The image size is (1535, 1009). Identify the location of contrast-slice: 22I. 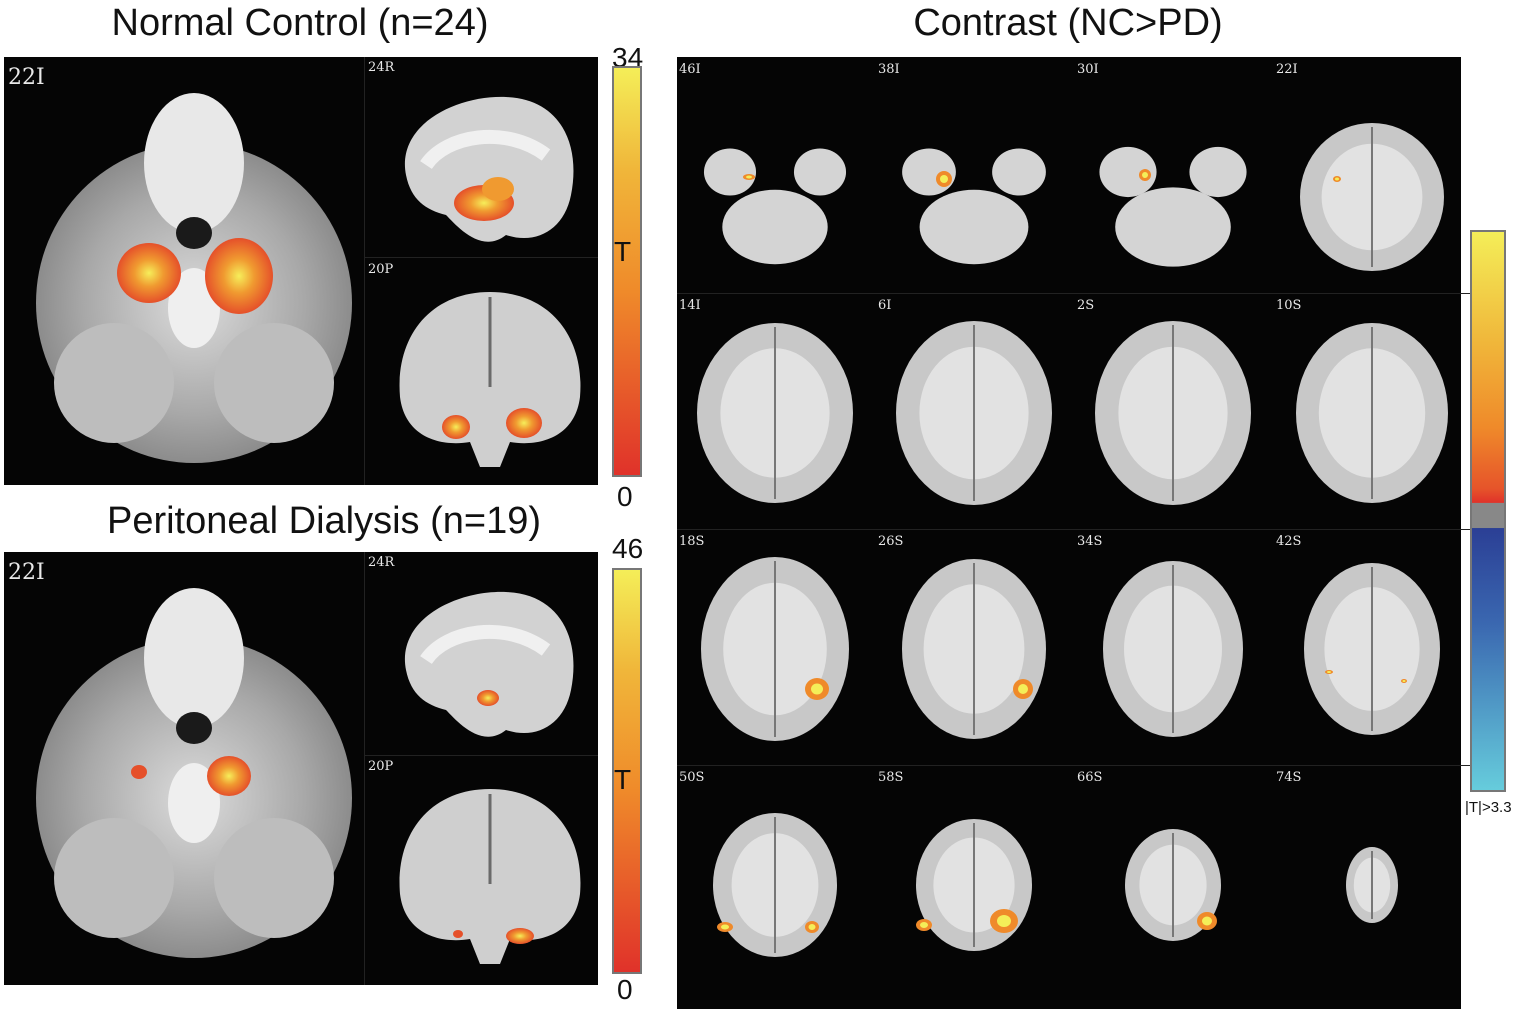
(1373, 175).